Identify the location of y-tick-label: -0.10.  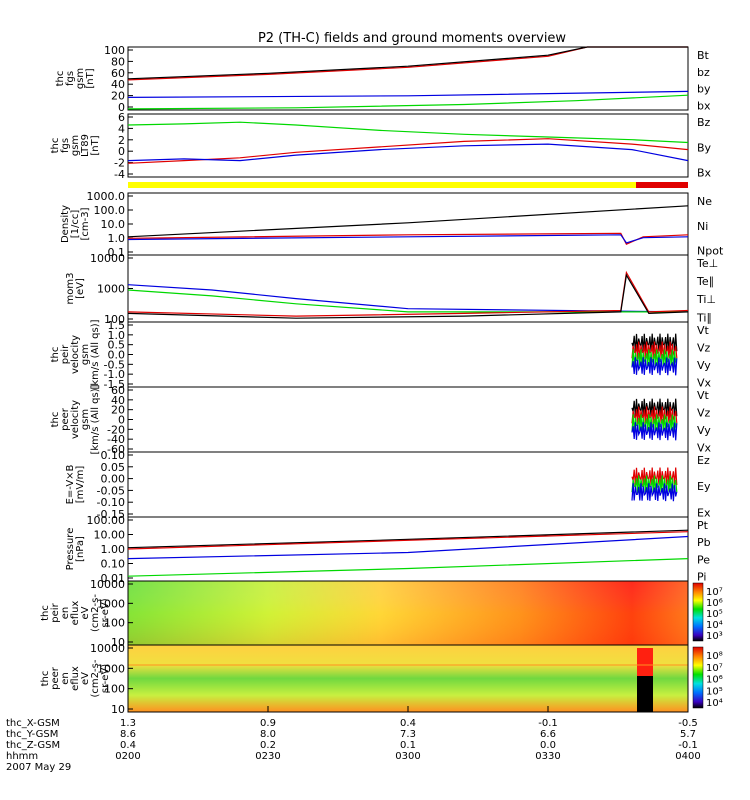
(111, 502).